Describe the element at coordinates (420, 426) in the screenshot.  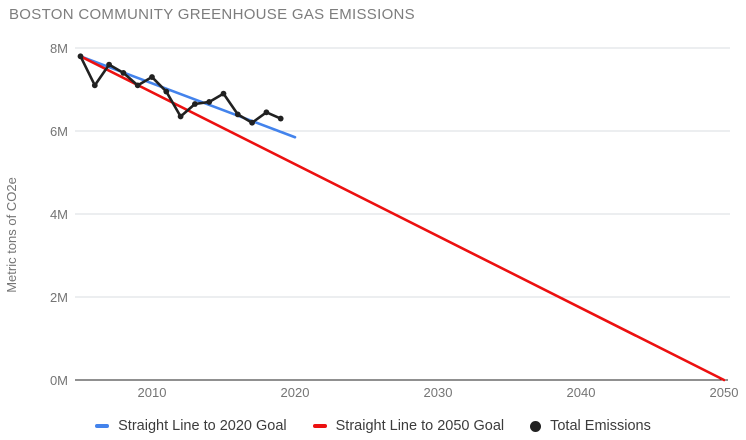
I see `legend-label: Straight Line to 2050 Goal` at that location.